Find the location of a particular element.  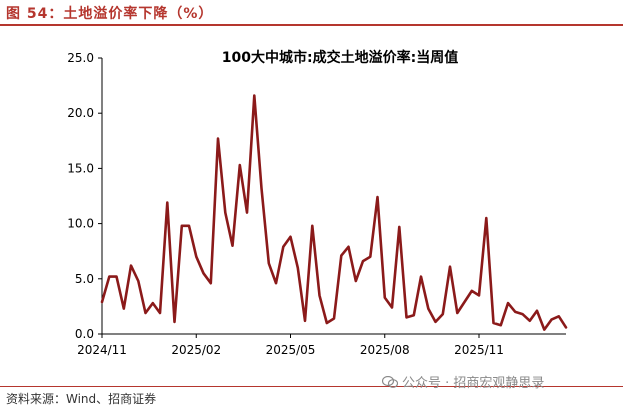

y-tick-label: 5.0 is located at coordinates (84, 279).